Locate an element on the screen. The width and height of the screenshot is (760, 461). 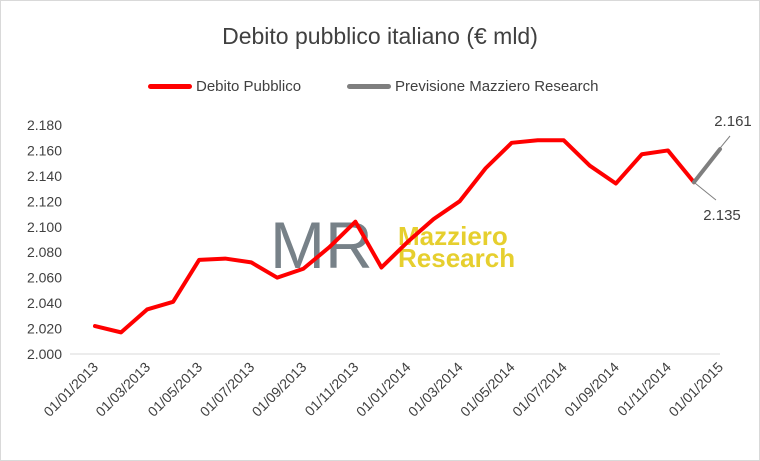
chart-title: Debito pubblico italiano (€ mld) is located at coordinates (380, 36).